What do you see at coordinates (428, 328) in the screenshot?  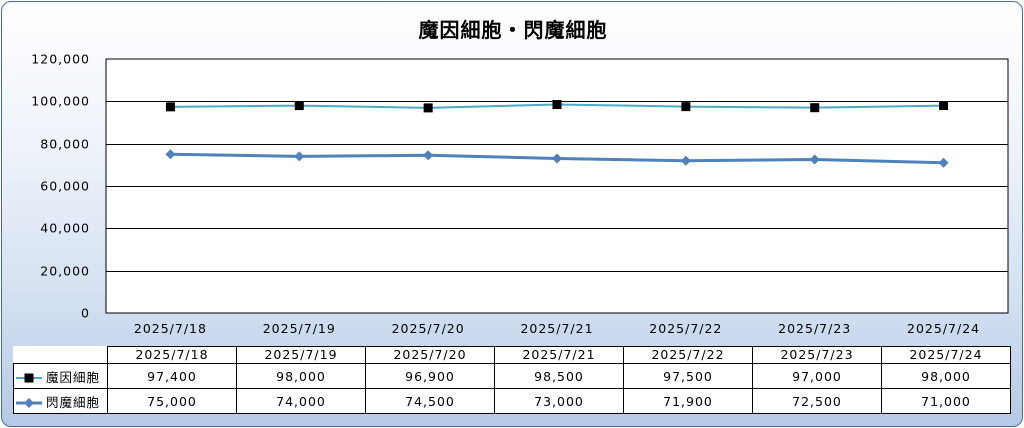 I see `x-tick-label: 2025/7/20` at bounding box center [428, 328].